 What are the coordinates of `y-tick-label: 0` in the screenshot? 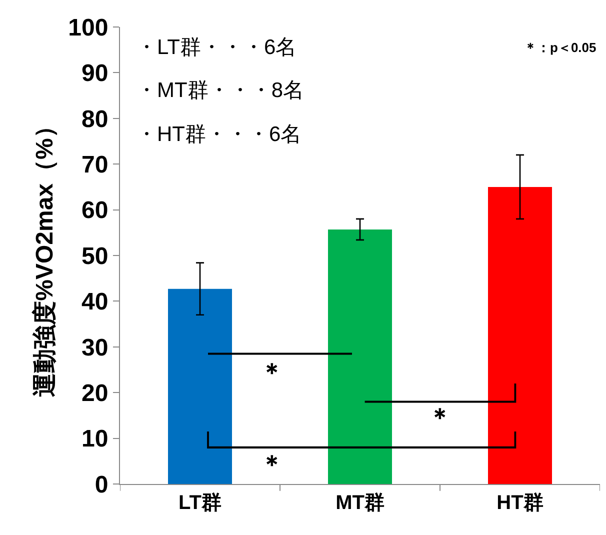 It's located at (101, 484).